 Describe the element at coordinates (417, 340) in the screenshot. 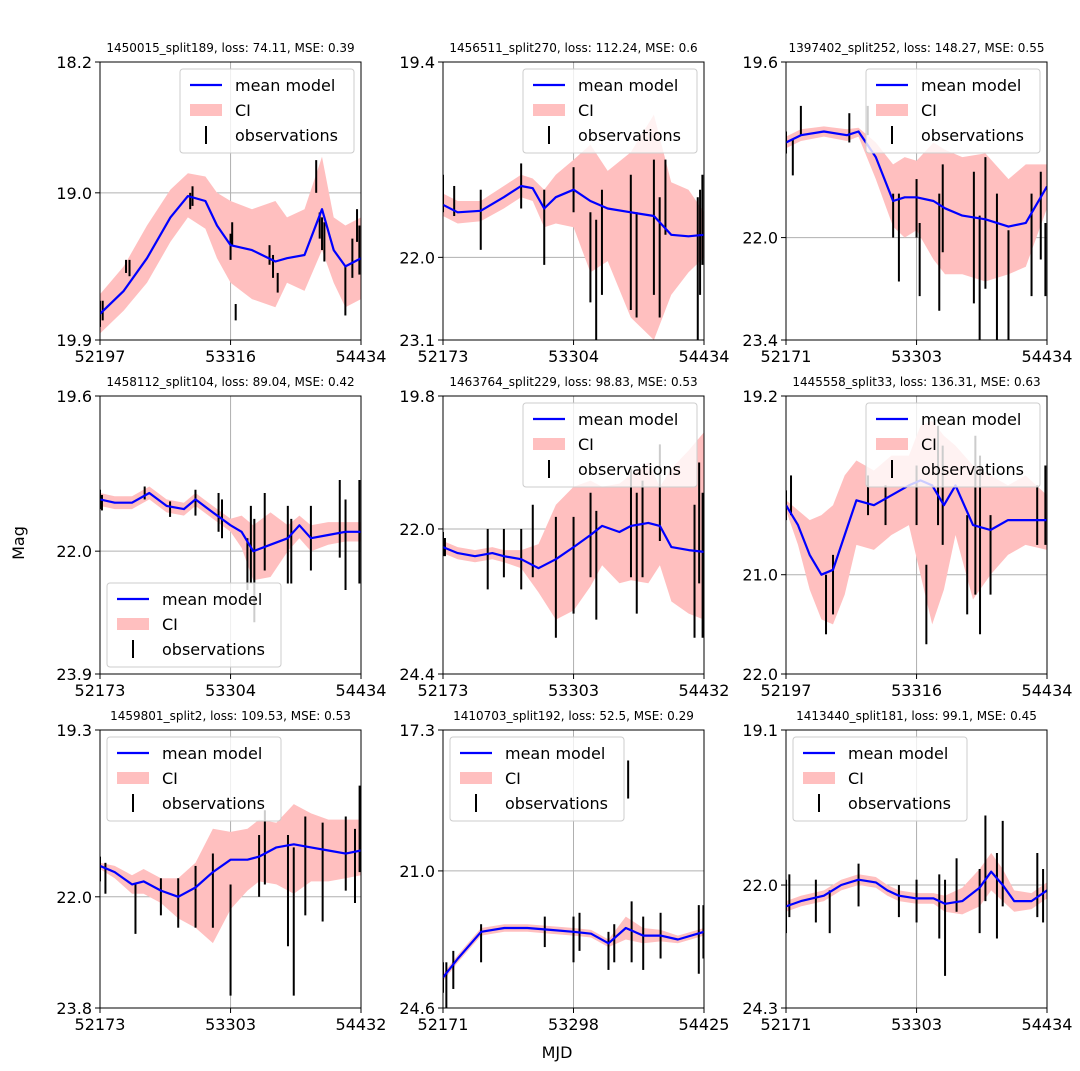

I see `y-tick-label: 23.1` at that location.